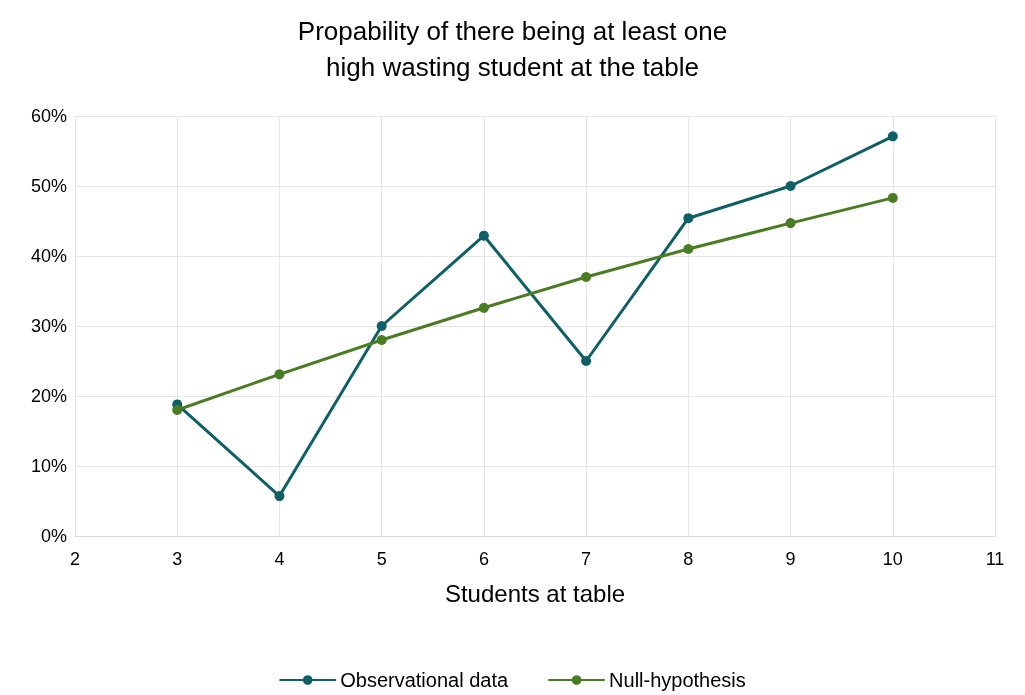 The width and height of the screenshot is (1025, 695). What do you see at coordinates (279, 559) in the screenshot?
I see `x-tick-label: 4` at bounding box center [279, 559].